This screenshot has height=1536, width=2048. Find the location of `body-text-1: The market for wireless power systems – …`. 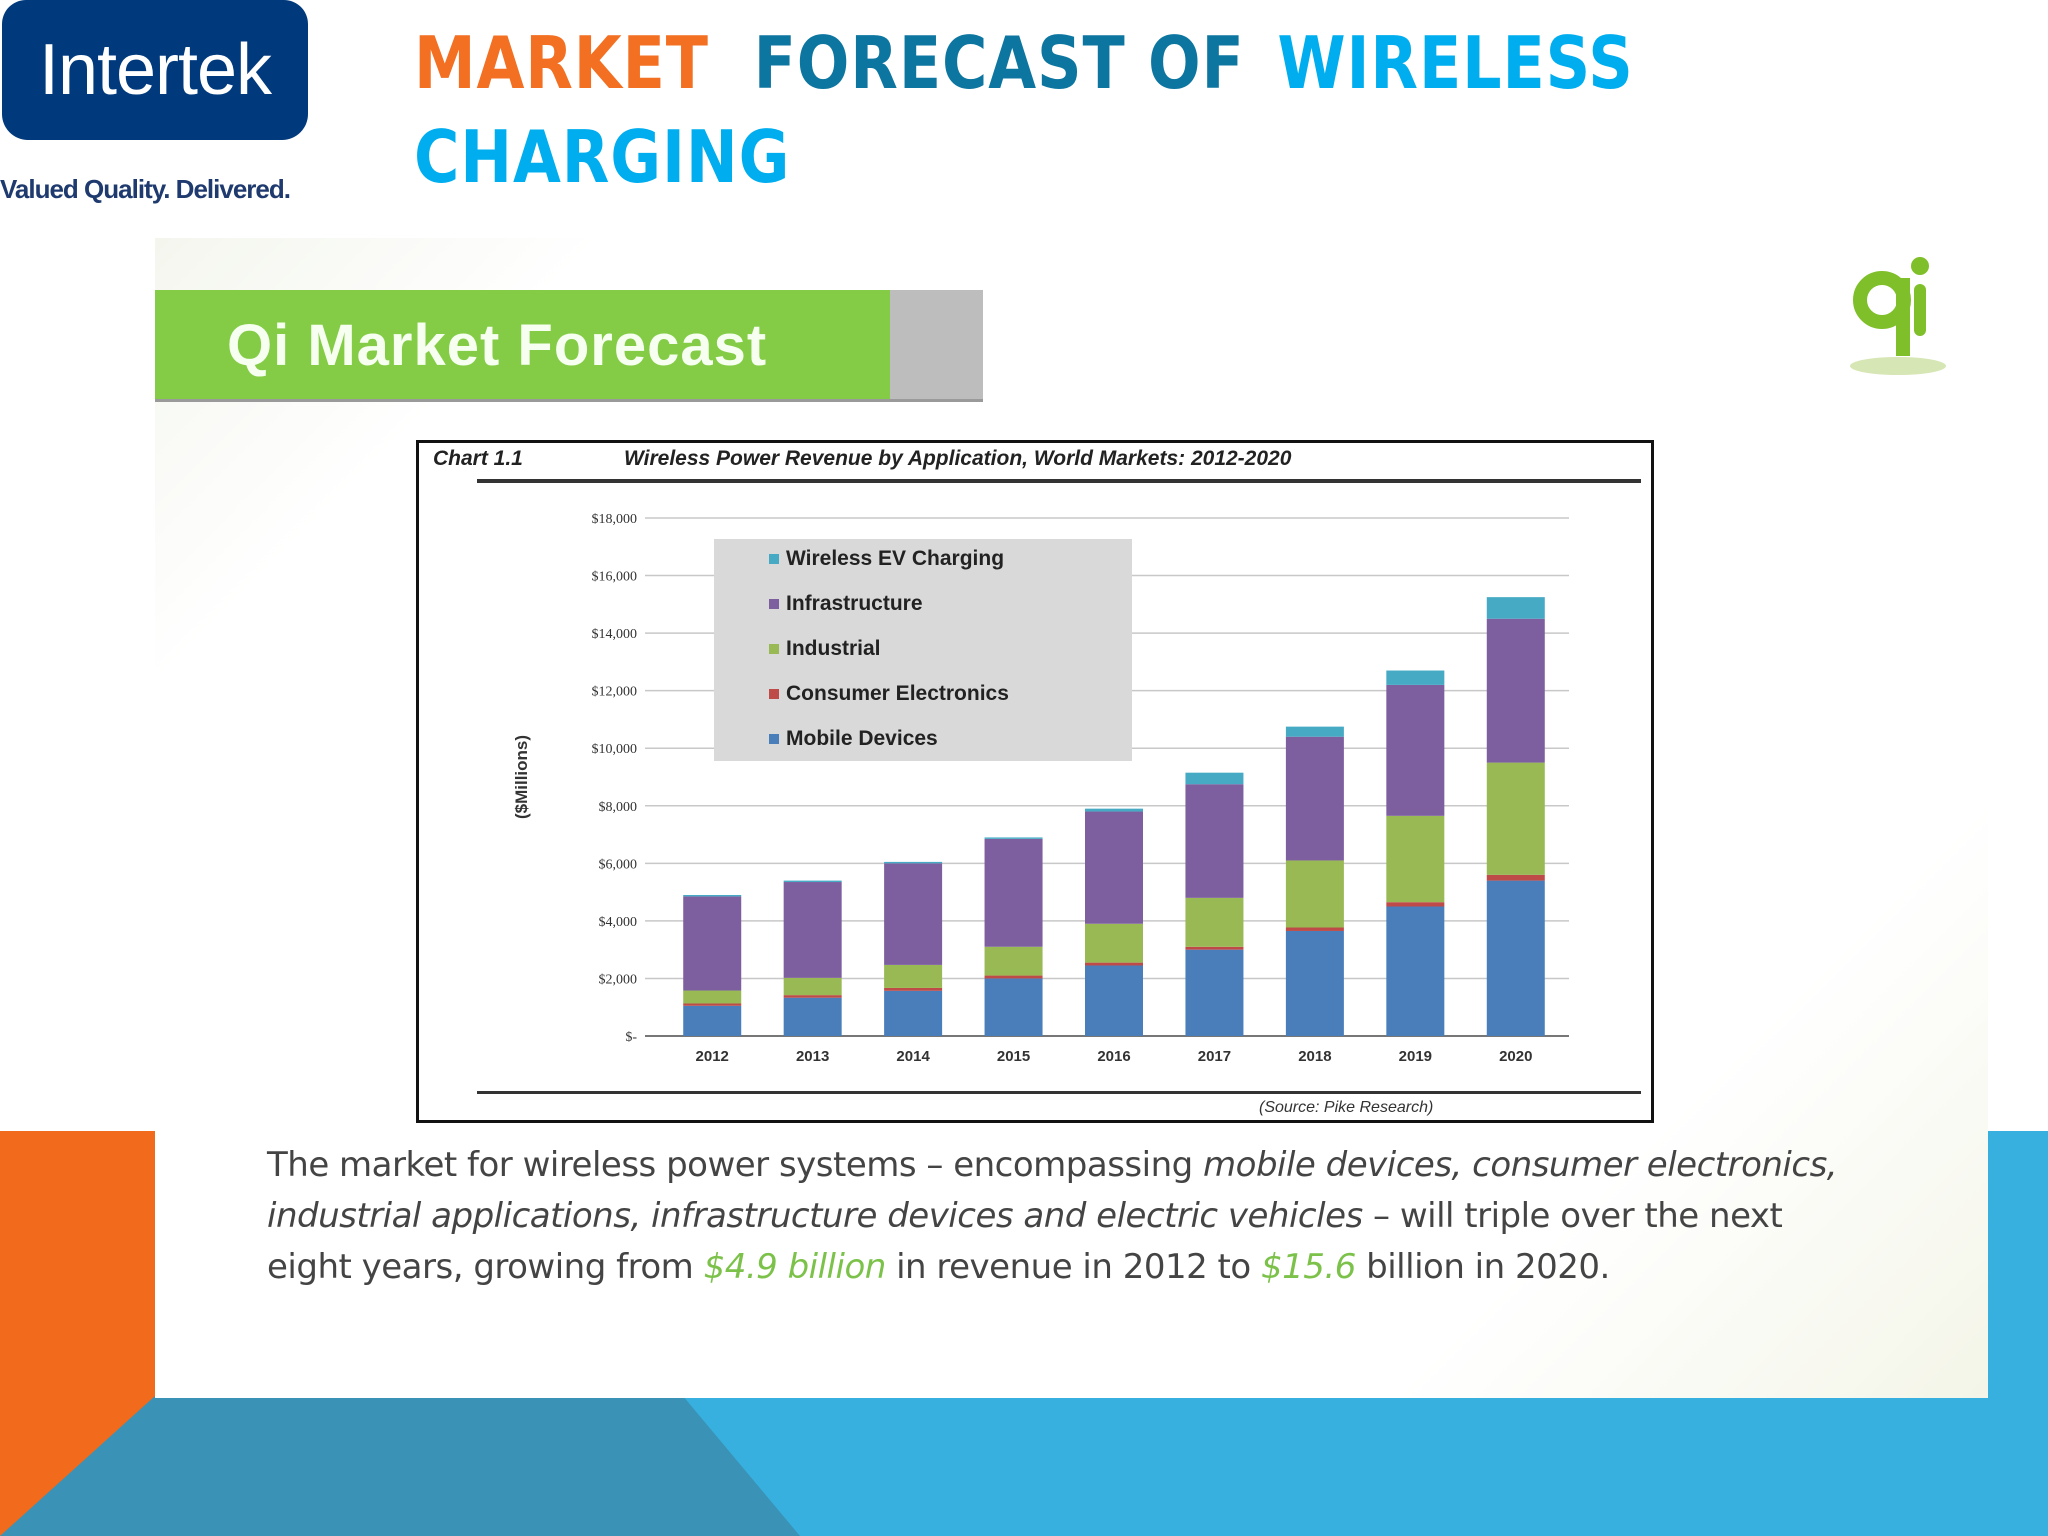

body-text-1: The market for wireless power systems – … is located at coordinates (735, 1165).